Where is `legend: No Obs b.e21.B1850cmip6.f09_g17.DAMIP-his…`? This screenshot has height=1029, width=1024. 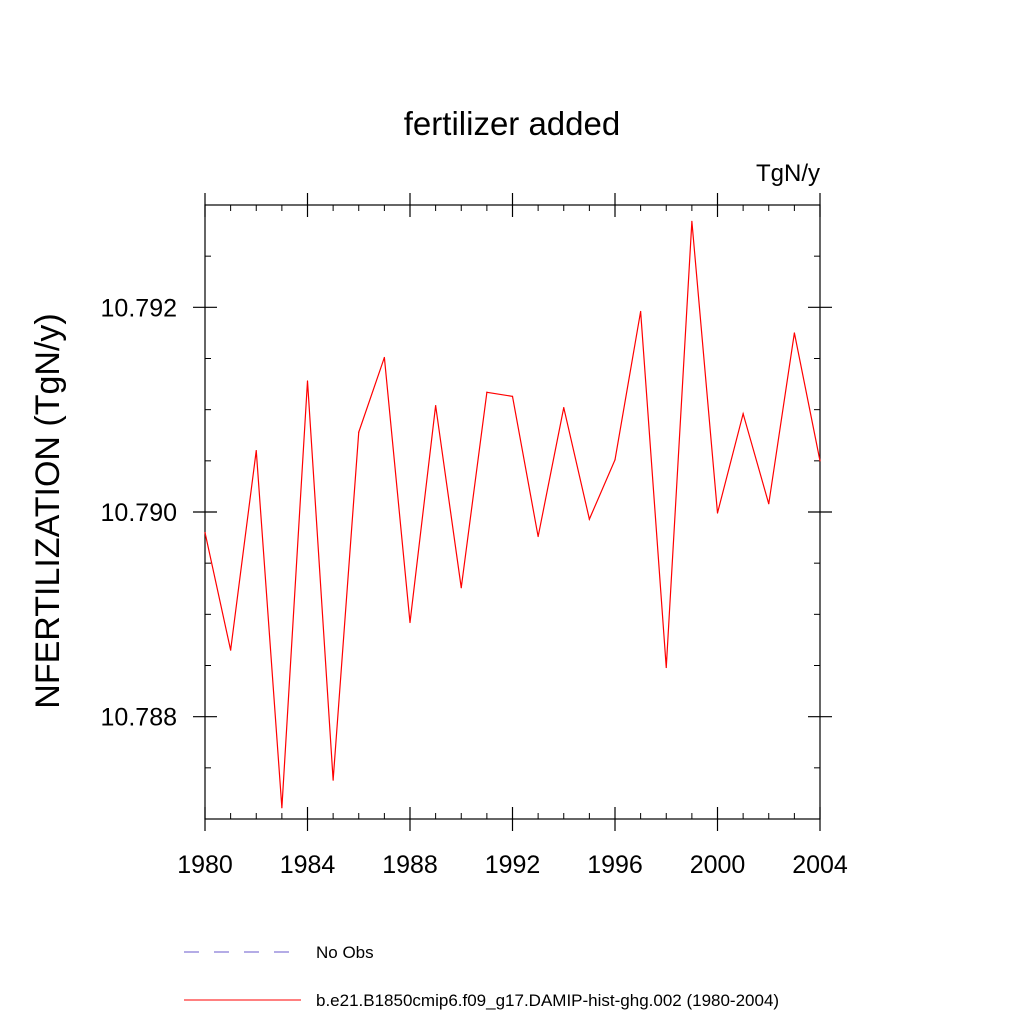 legend: No Obs b.e21.B1850cmip6.f09_g17.DAMIP-his… is located at coordinates (481, 976).